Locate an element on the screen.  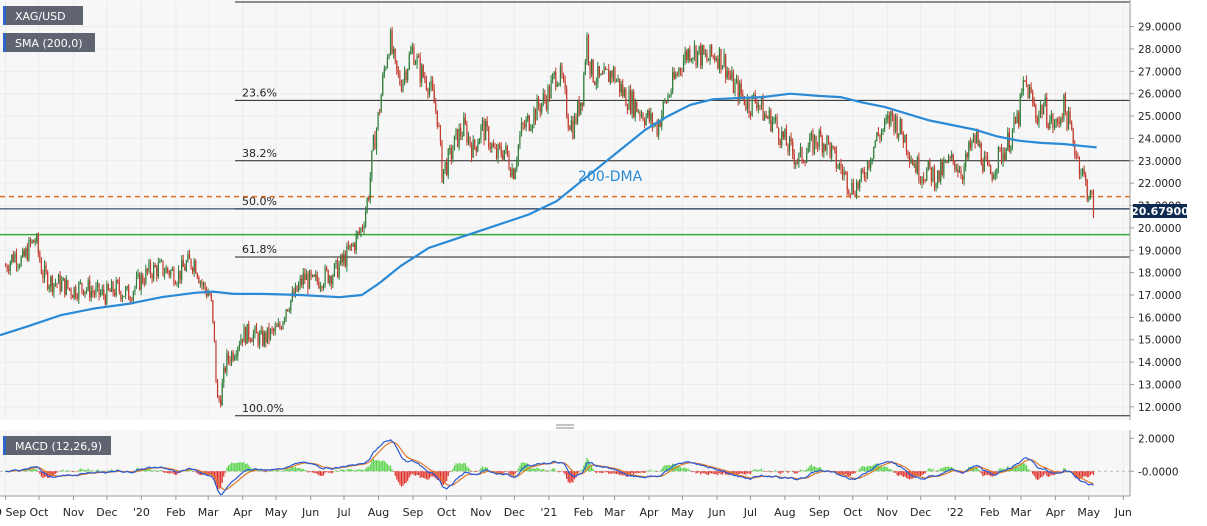
sma-badge: SMA (200,0) is located at coordinates (49, 42).